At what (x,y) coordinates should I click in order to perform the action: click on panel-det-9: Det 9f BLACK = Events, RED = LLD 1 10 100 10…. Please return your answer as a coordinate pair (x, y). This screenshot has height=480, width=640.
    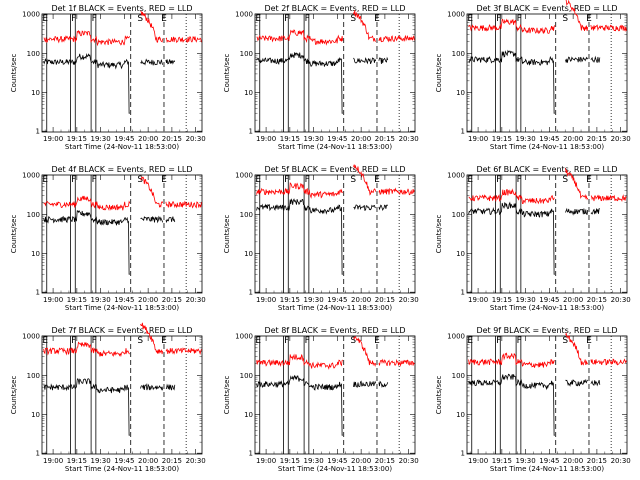
    Looking at the image, I should click on (533, 399).